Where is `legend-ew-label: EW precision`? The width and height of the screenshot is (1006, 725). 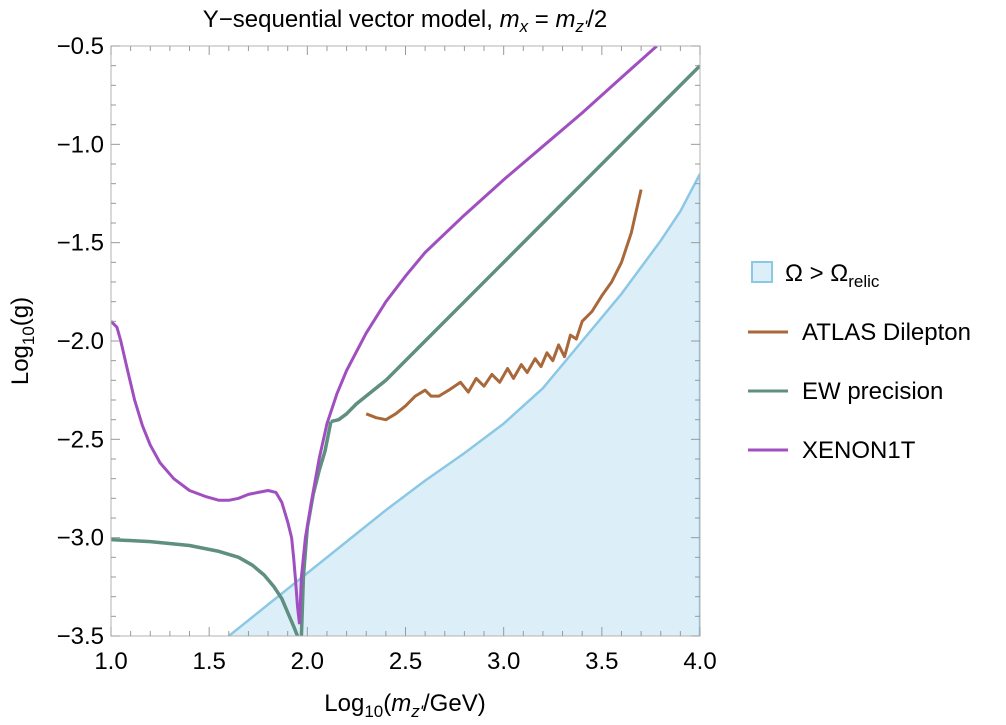
legend-ew-label: EW precision is located at coordinates (872, 391).